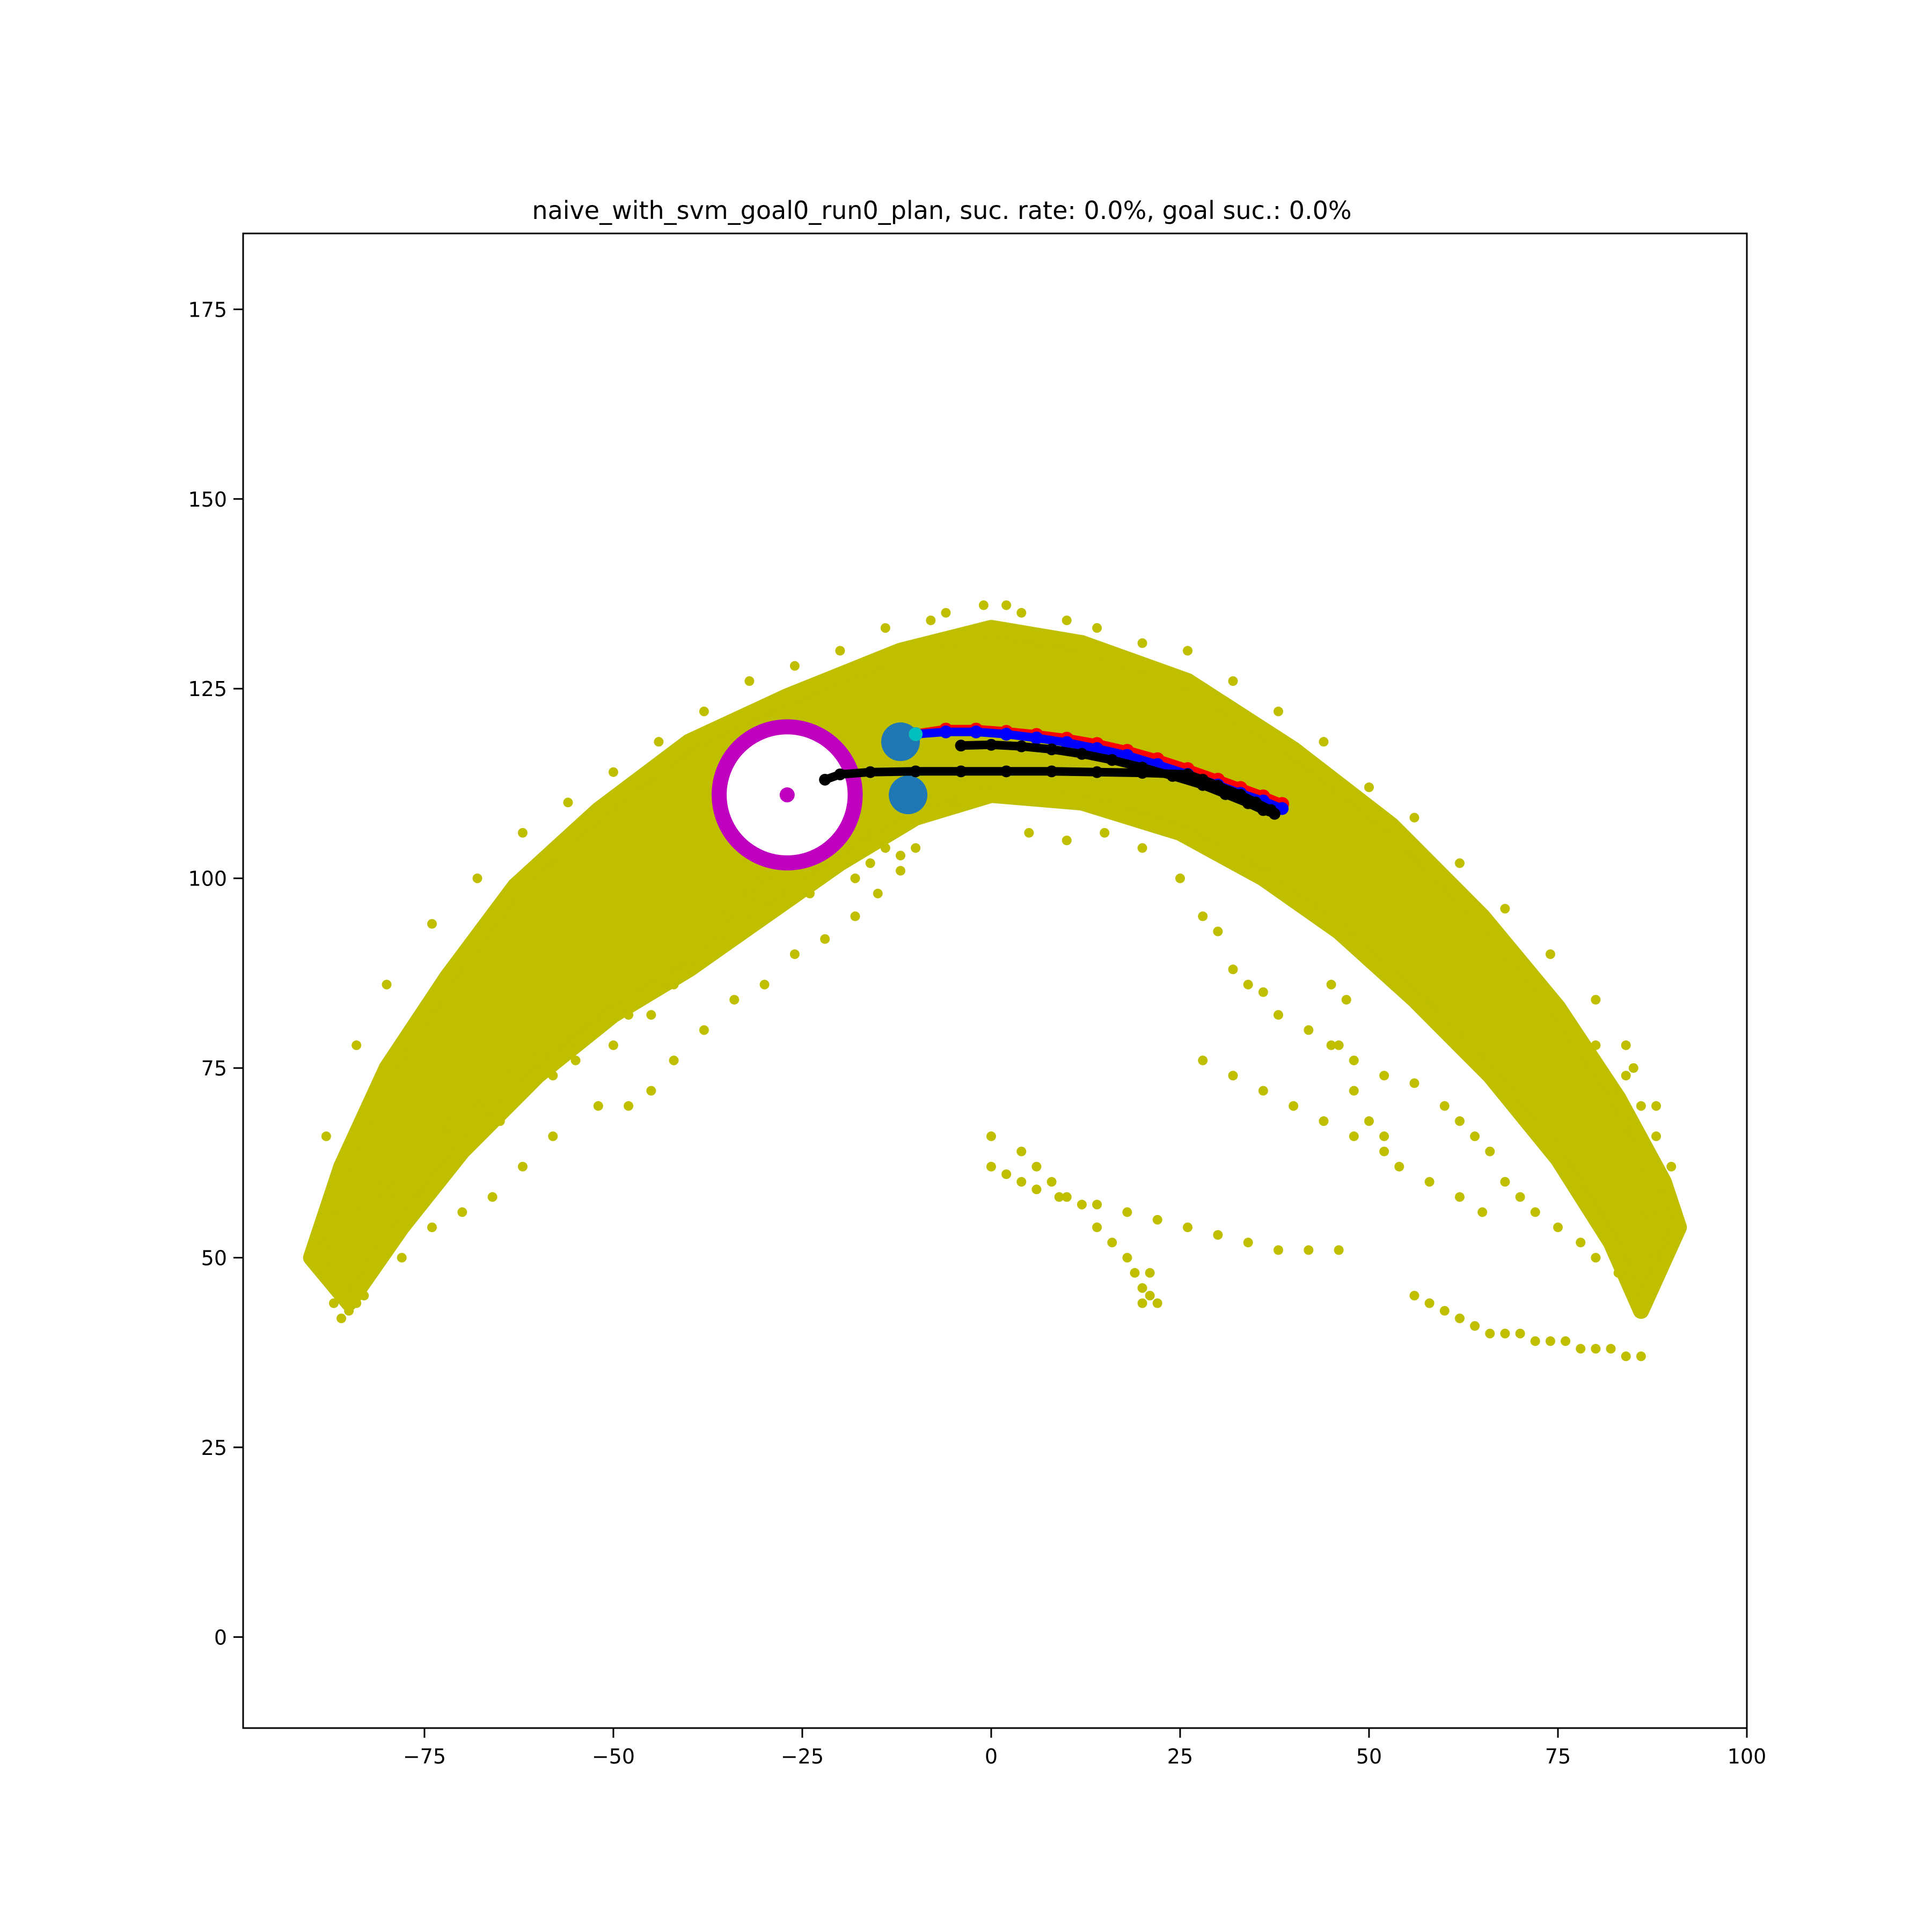 The width and height of the screenshot is (1932, 1932). What do you see at coordinates (207, 879) in the screenshot?
I see `y-tick-label: 100` at bounding box center [207, 879].